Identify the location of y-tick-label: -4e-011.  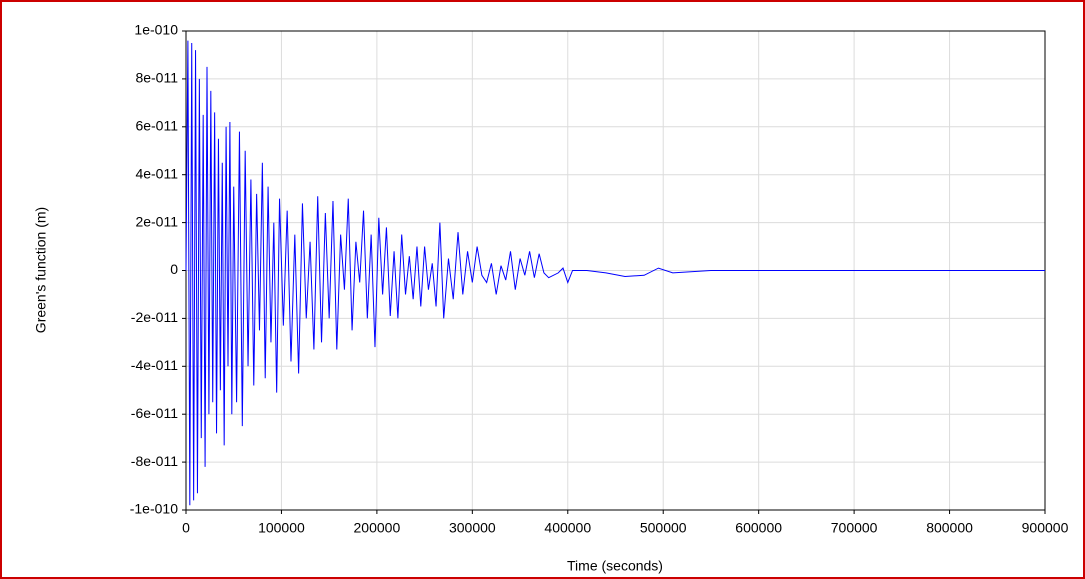
(154, 365).